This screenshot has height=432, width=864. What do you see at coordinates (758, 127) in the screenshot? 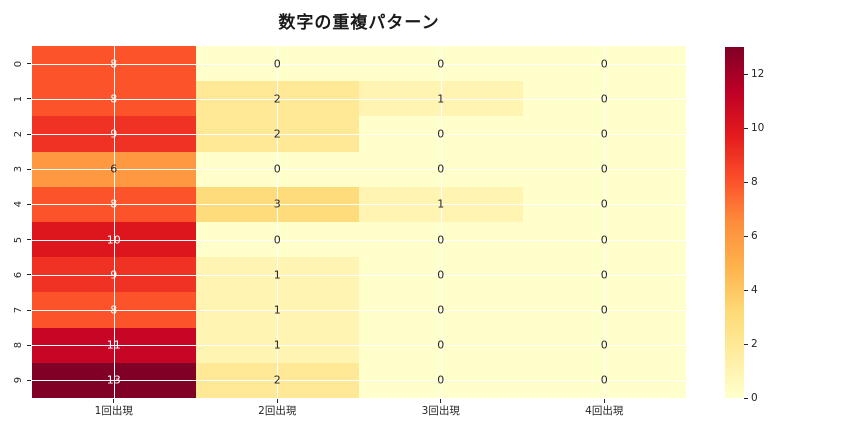
I see `colorbar-tick-label: 10` at bounding box center [758, 127].